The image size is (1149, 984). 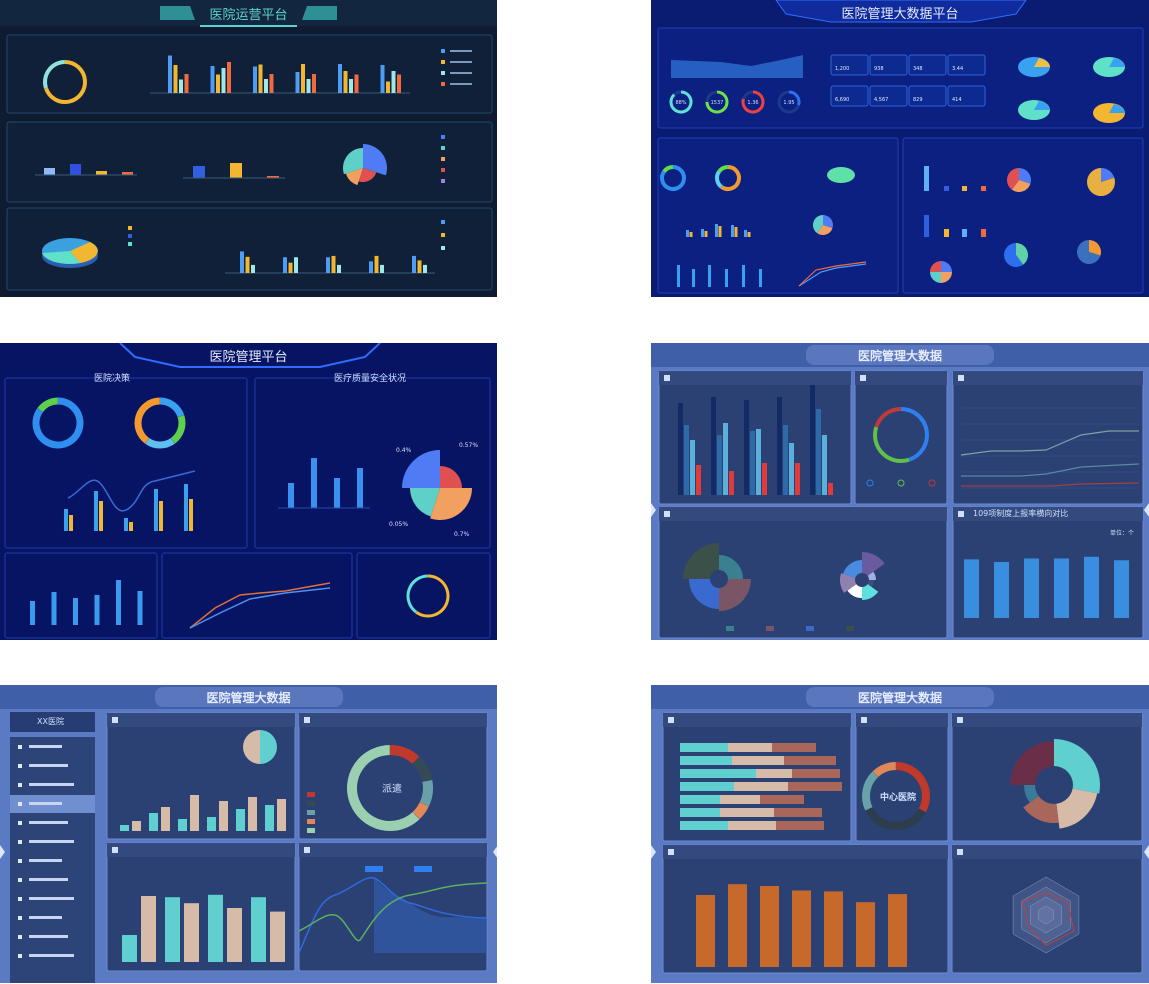 I want to click on section-label-quality: 医疗质量安全状况, so click(x=370, y=379).